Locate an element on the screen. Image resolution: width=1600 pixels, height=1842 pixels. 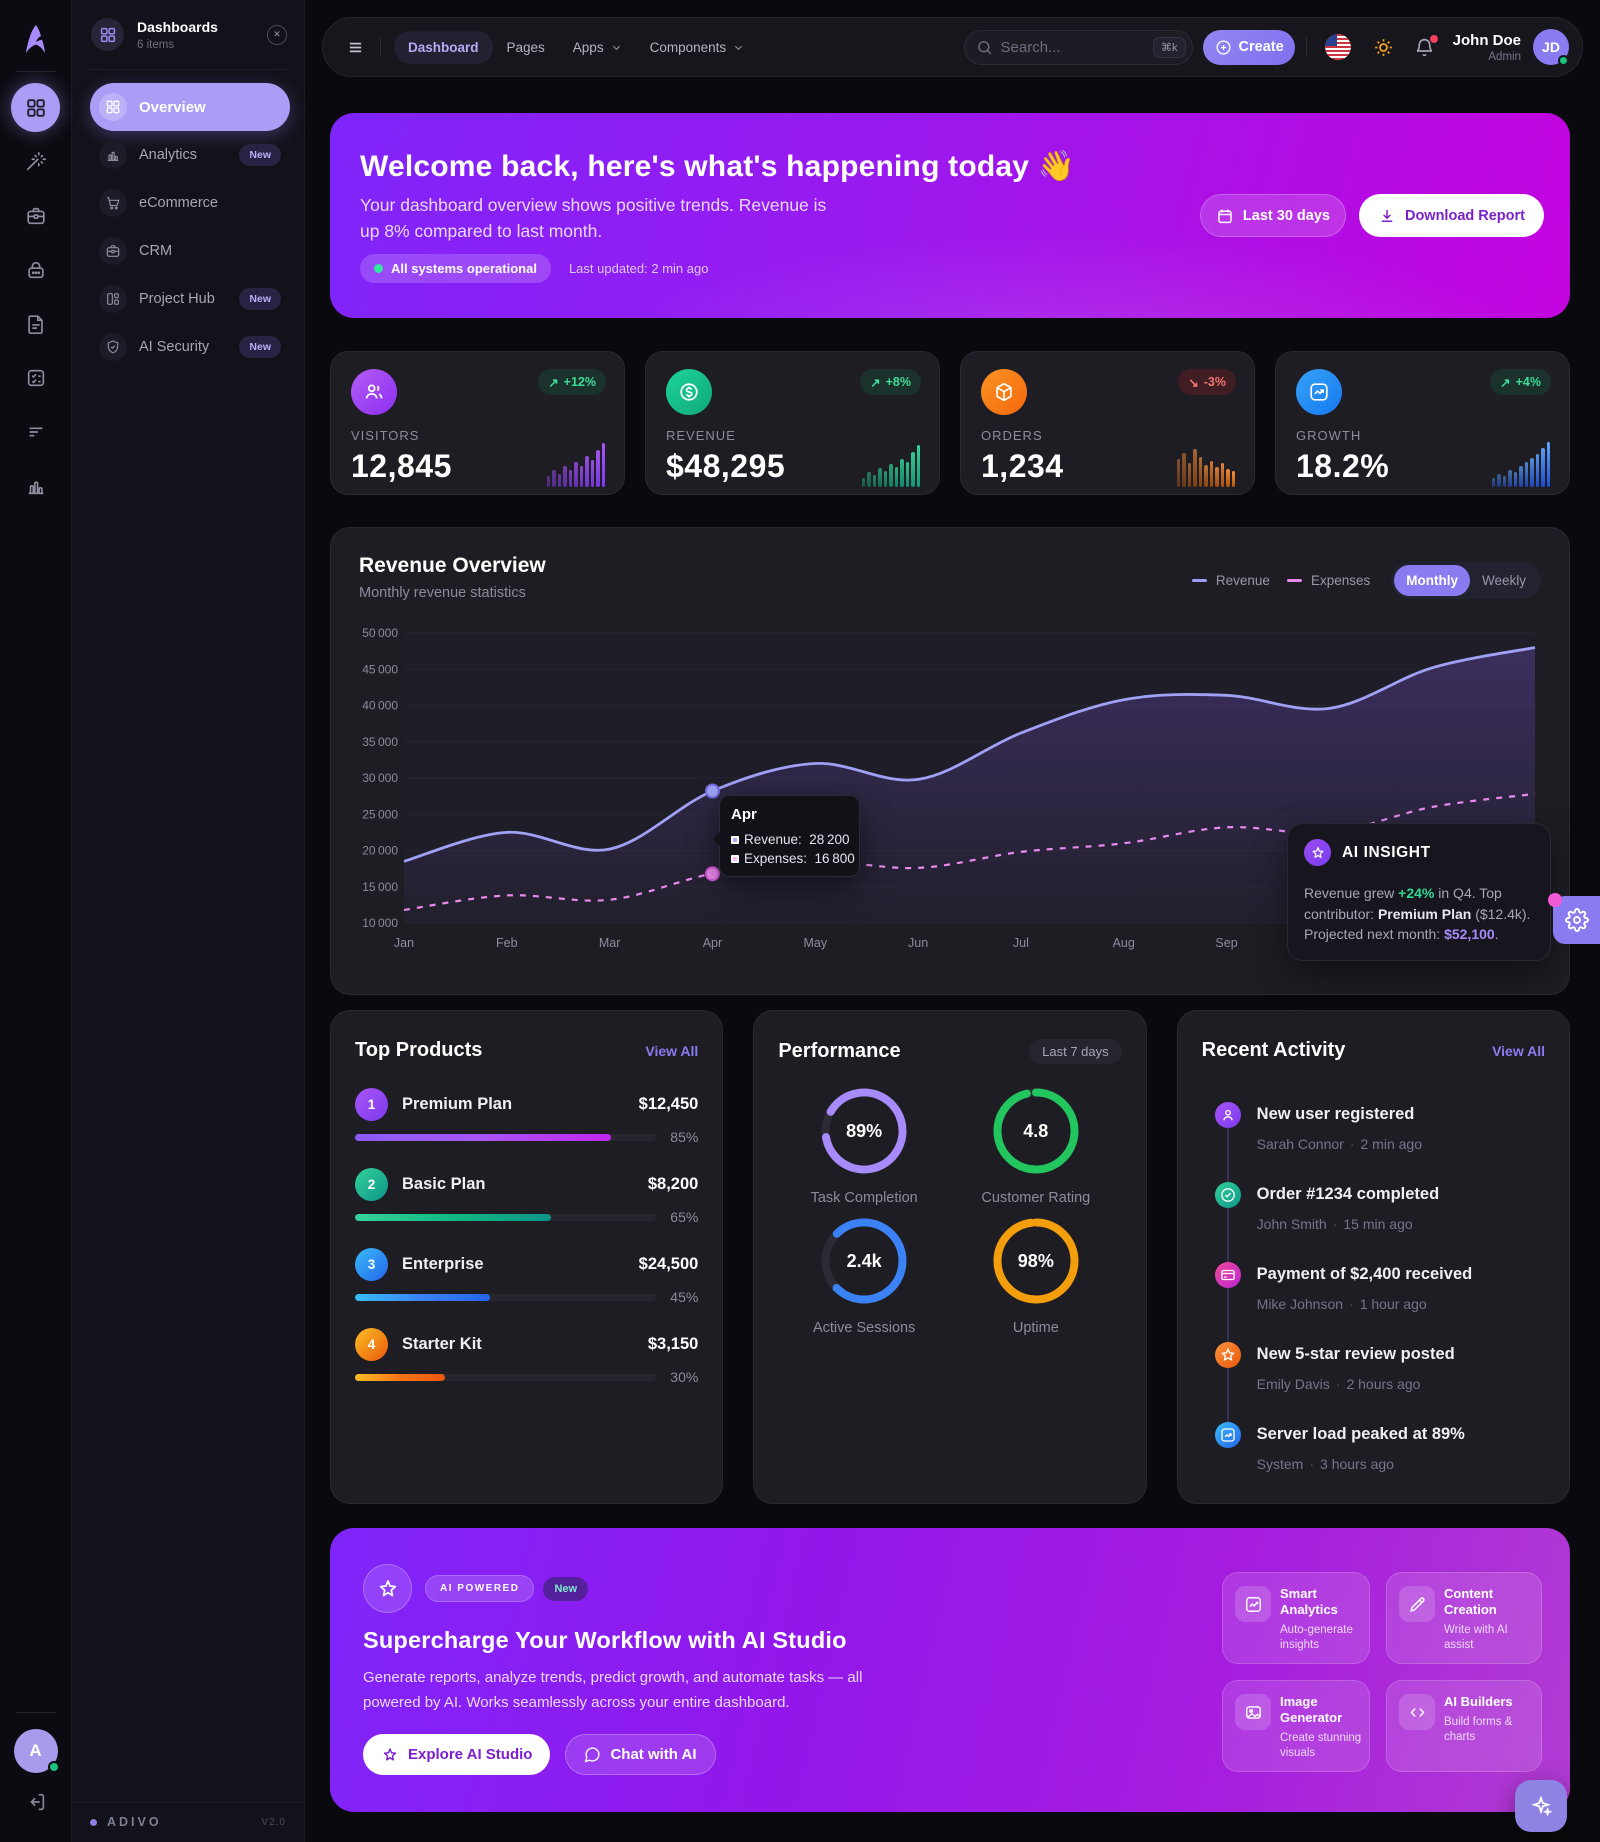
svg-text: Apr is located at coordinates (712, 943).